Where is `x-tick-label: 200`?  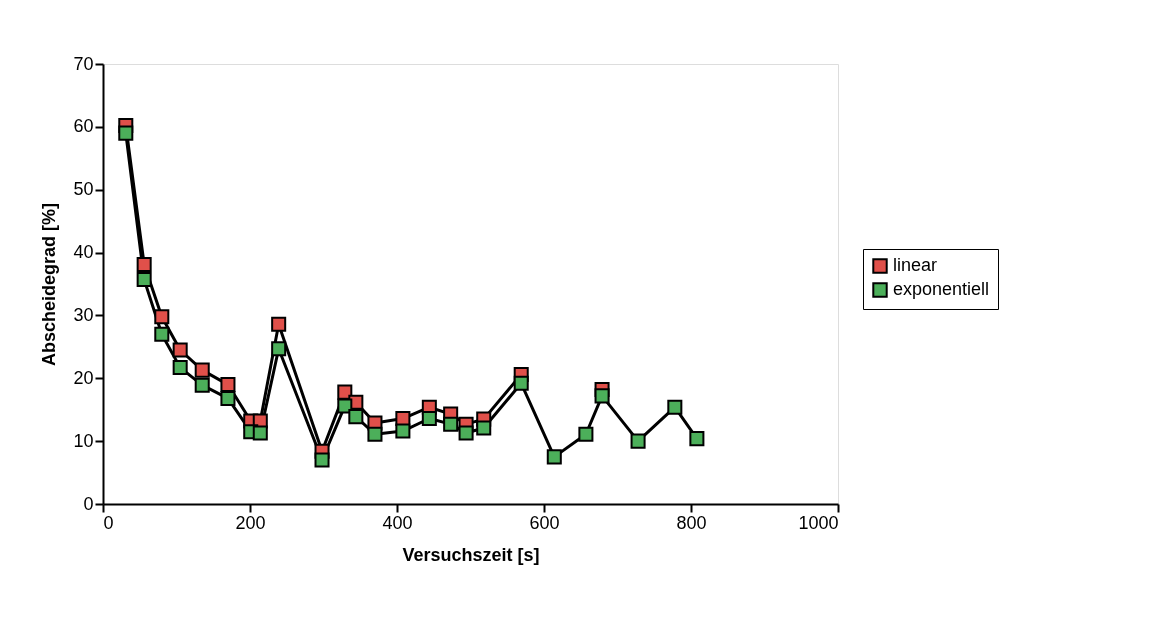
x-tick-label: 200 is located at coordinates (250, 522).